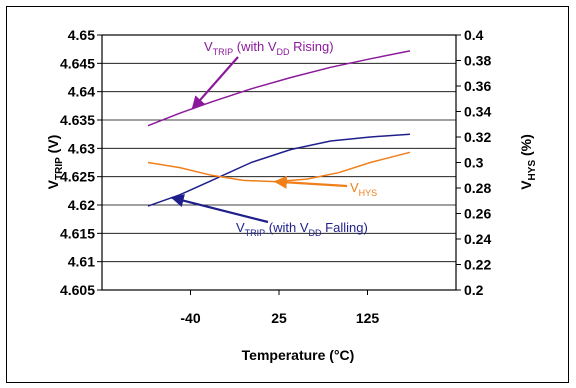 The width and height of the screenshot is (576, 388). What do you see at coordinates (279, 88) in the screenshot?
I see `series-line-rising` at bounding box center [279, 88].